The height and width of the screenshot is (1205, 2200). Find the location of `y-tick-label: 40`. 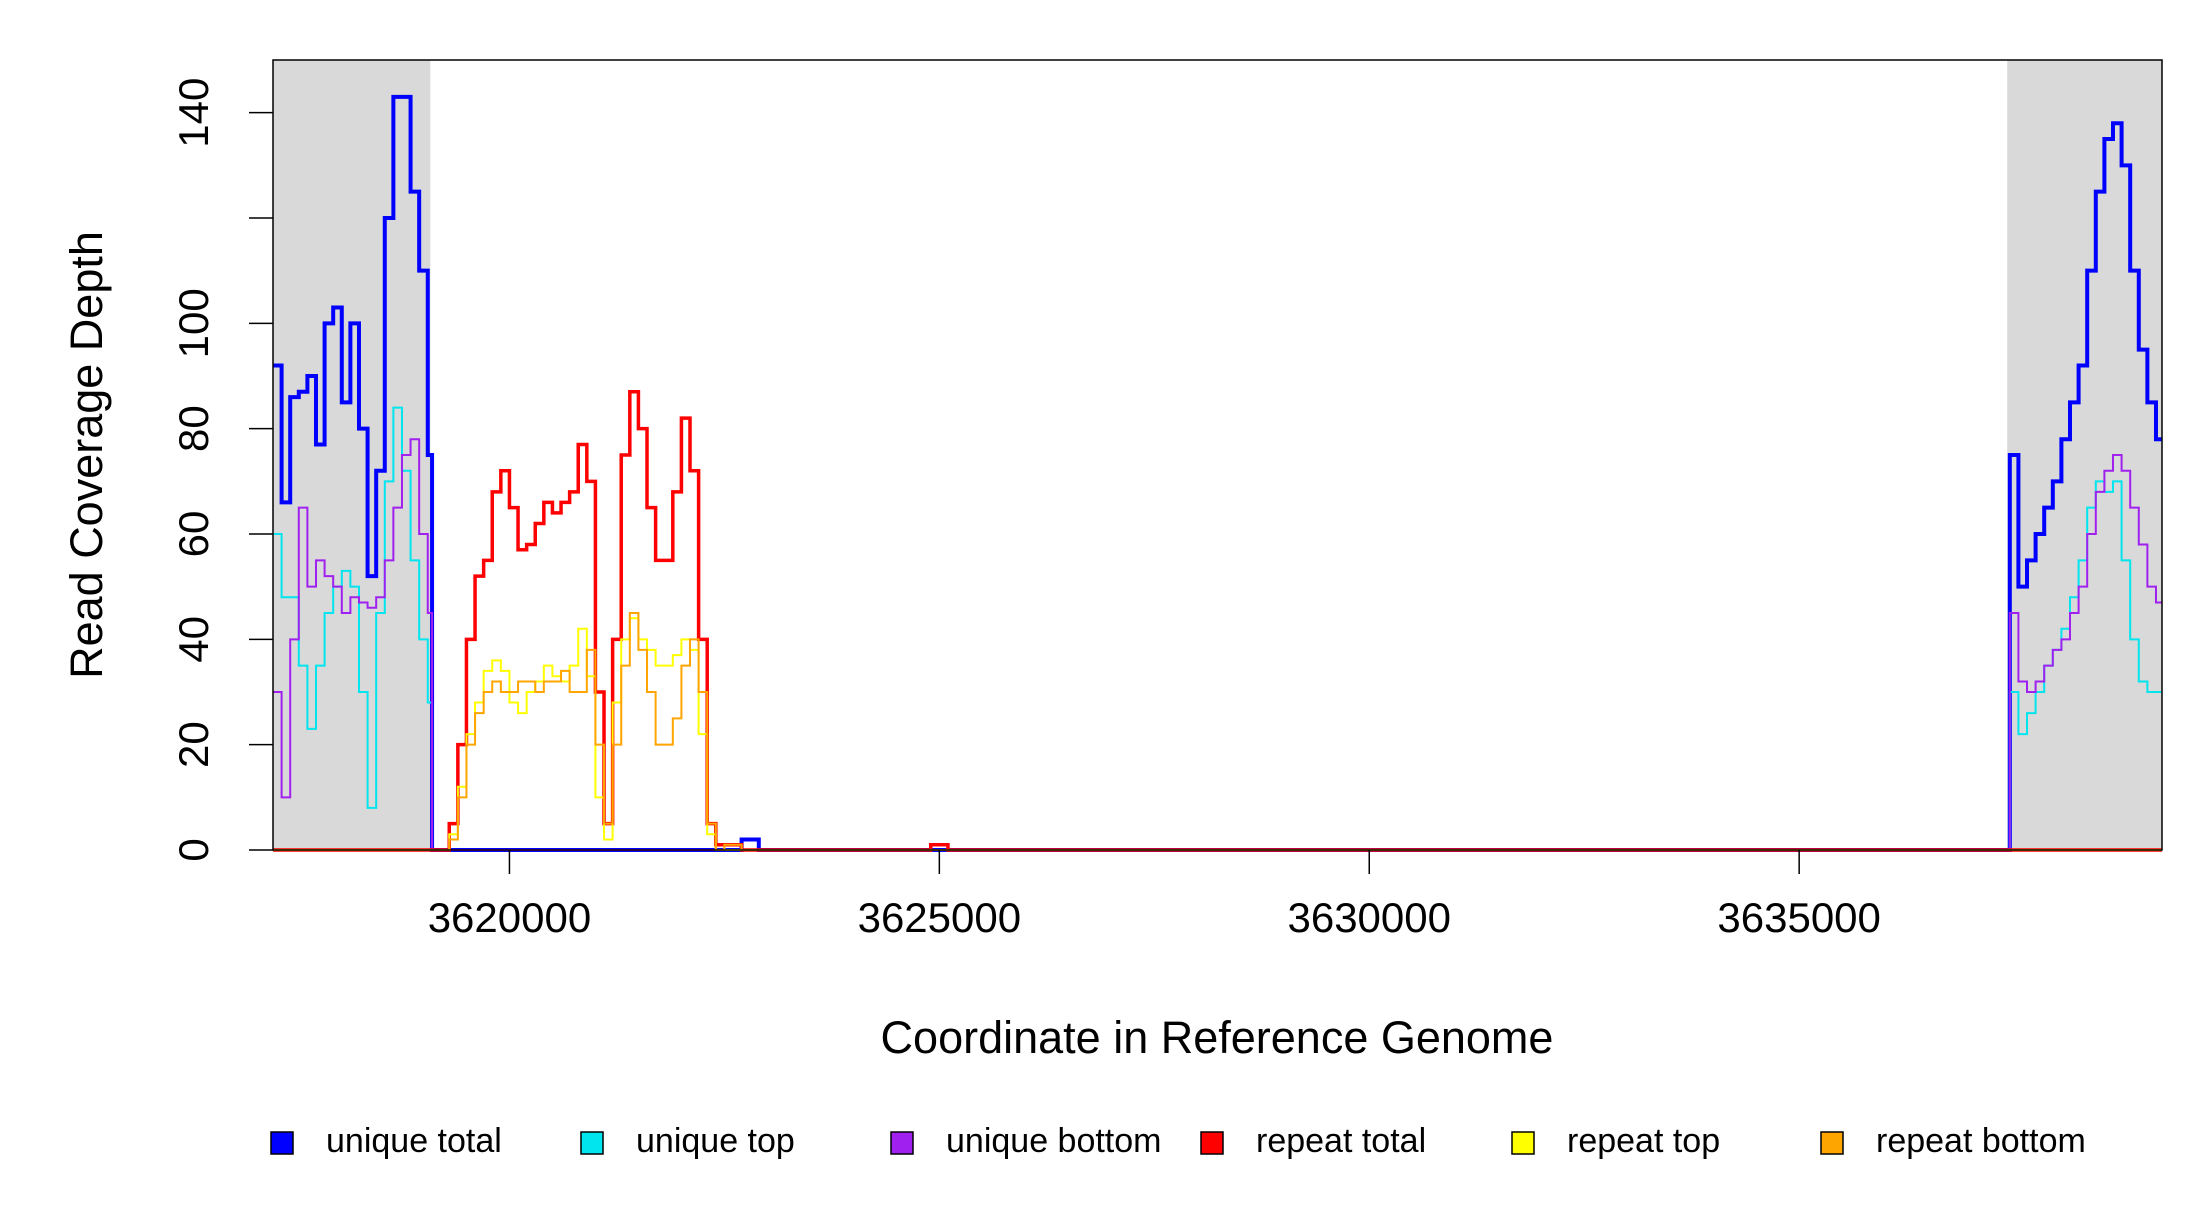

y-tick-label: 40 is located at coordinates (193, 639).